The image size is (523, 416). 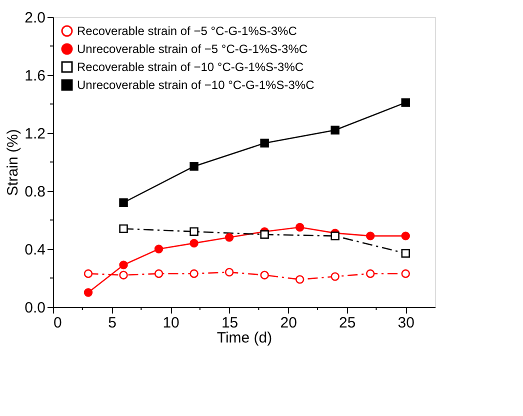 I want to click on x-axis-title: Time (d), so click(x=244, y=338).